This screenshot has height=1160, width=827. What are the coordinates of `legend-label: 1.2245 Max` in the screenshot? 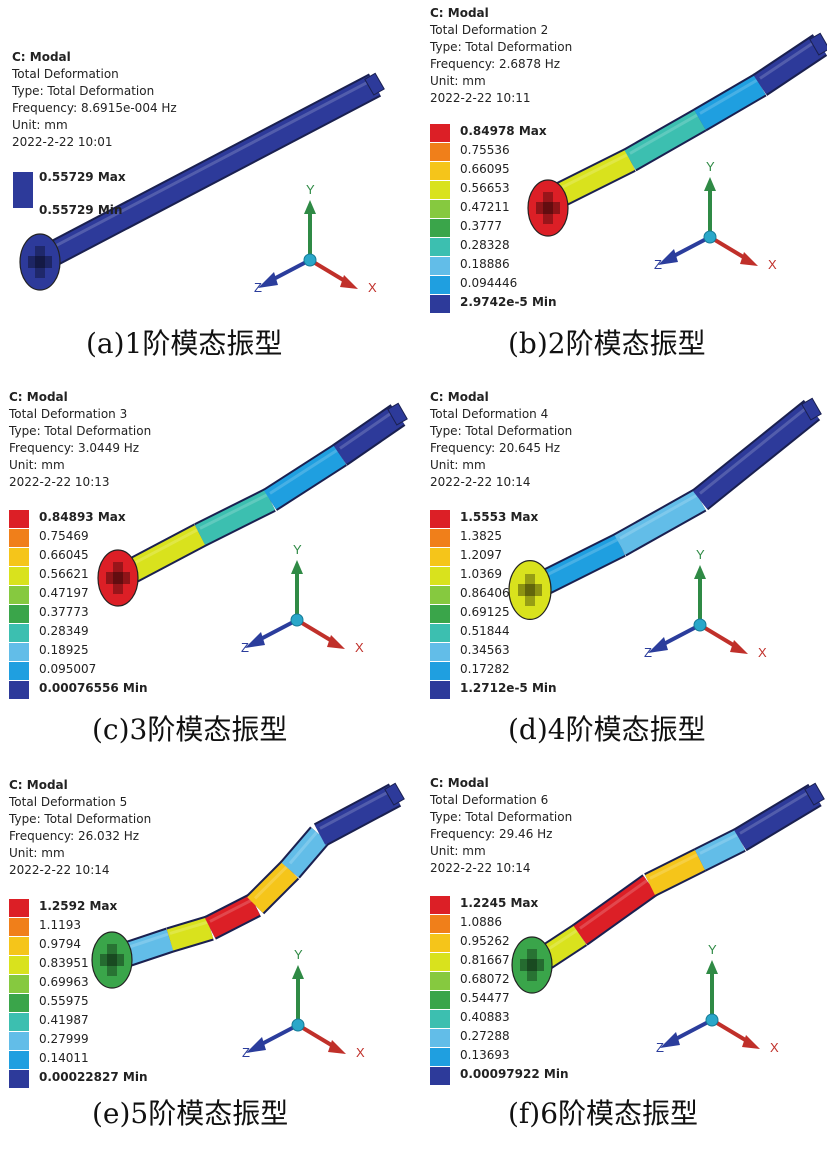 It's located at (499, 903).